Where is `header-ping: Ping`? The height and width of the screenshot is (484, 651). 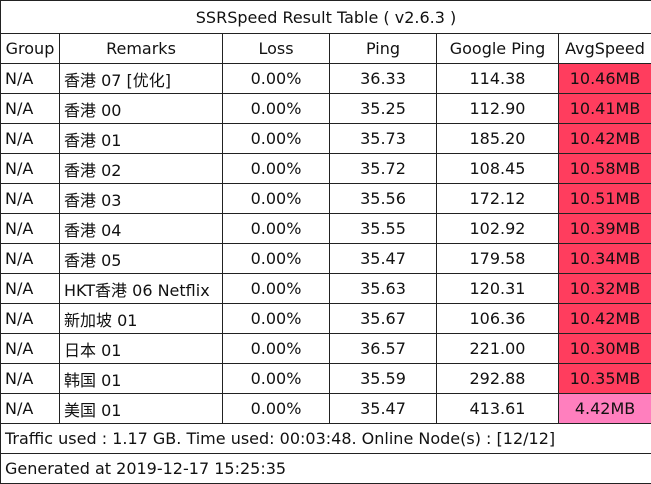 header-ping: Ping is located at coordinates (383, 49).